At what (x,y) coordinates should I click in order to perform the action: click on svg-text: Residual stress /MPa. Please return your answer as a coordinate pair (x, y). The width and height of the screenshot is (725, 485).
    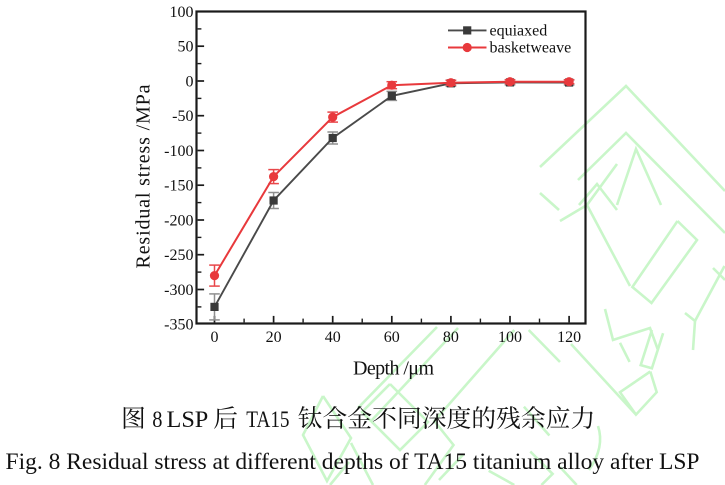
    Looking at the image, I should click on (144, 176).